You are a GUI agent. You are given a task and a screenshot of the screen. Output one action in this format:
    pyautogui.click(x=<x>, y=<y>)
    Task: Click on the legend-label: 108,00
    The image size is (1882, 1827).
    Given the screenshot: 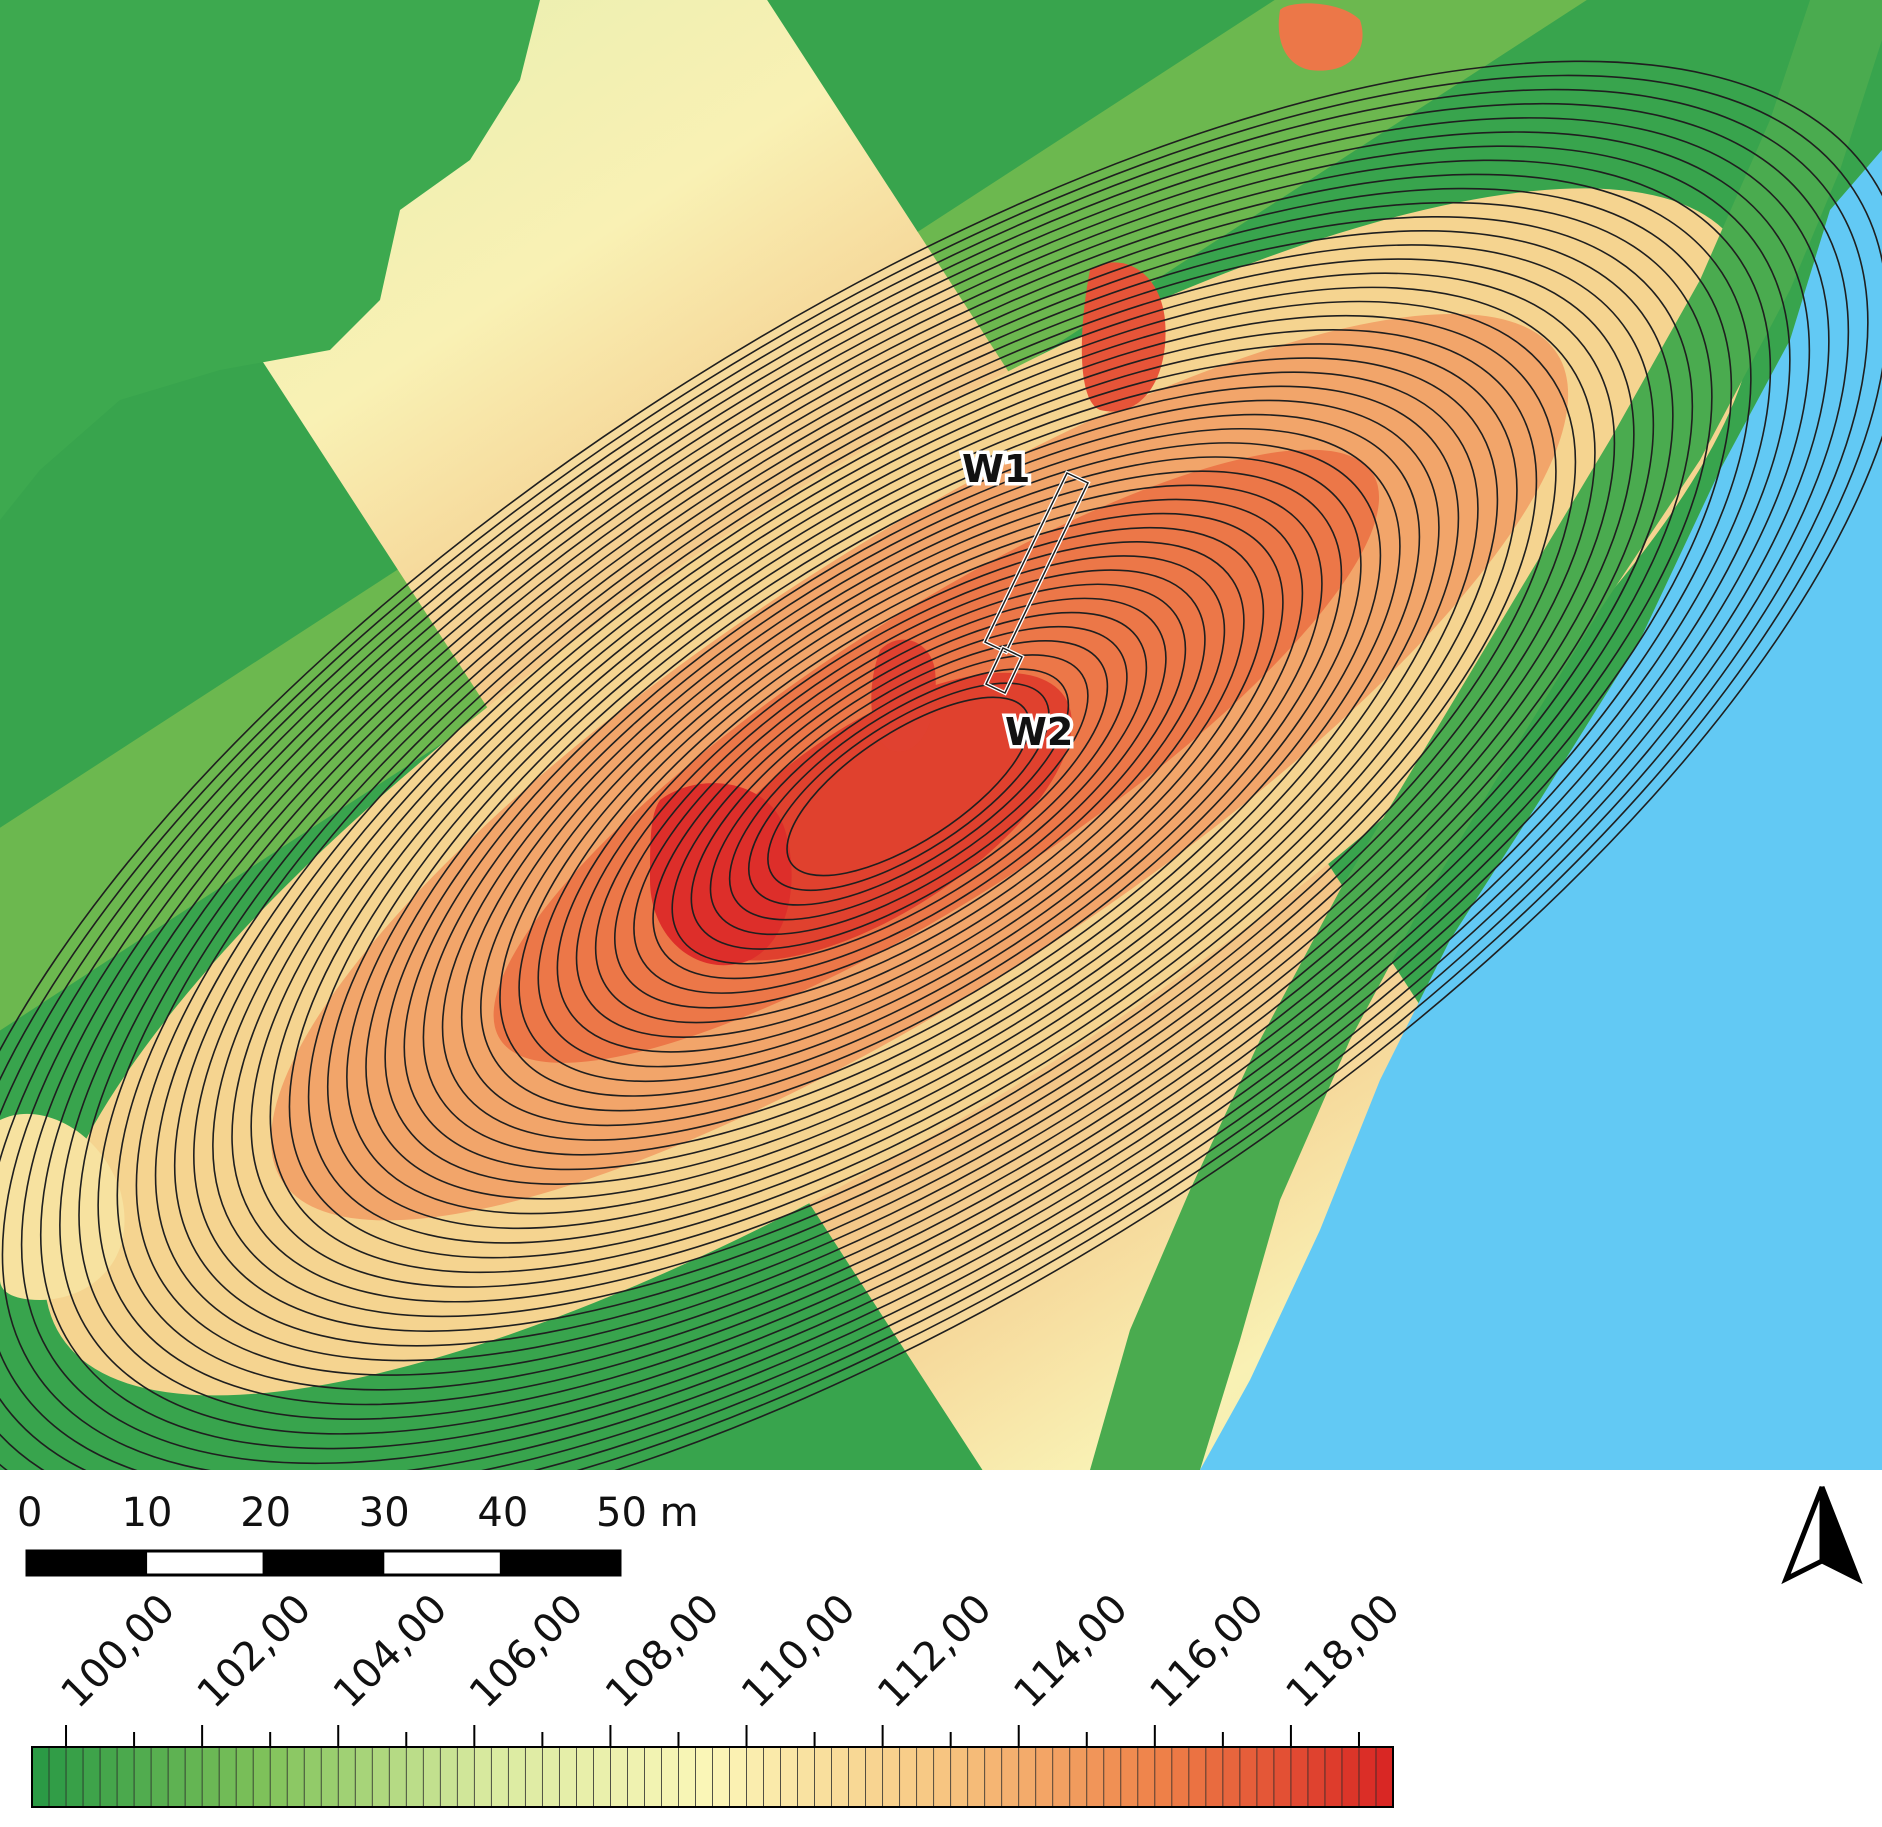 What is the action you would take?
    pyautogui.click(x=662, y=1651)
    